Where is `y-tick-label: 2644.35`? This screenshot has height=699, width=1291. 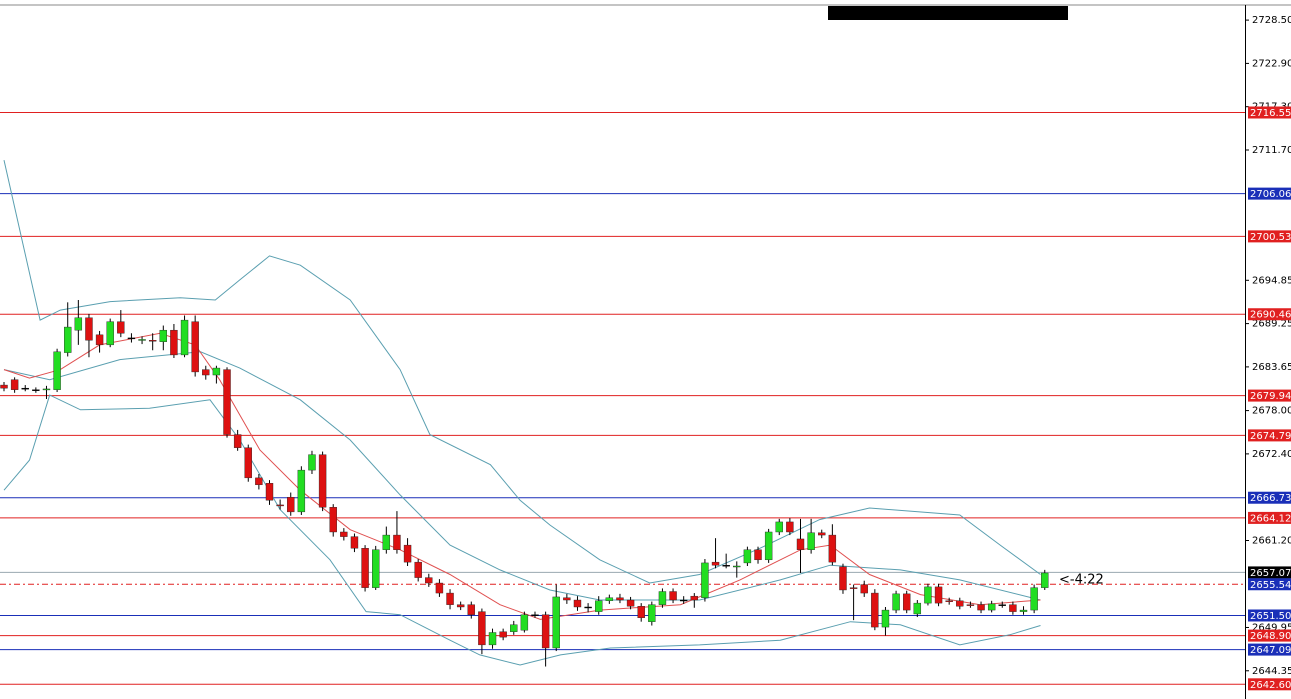 y-tick-label: 2644.35 is located at coordinates (1271, 671).